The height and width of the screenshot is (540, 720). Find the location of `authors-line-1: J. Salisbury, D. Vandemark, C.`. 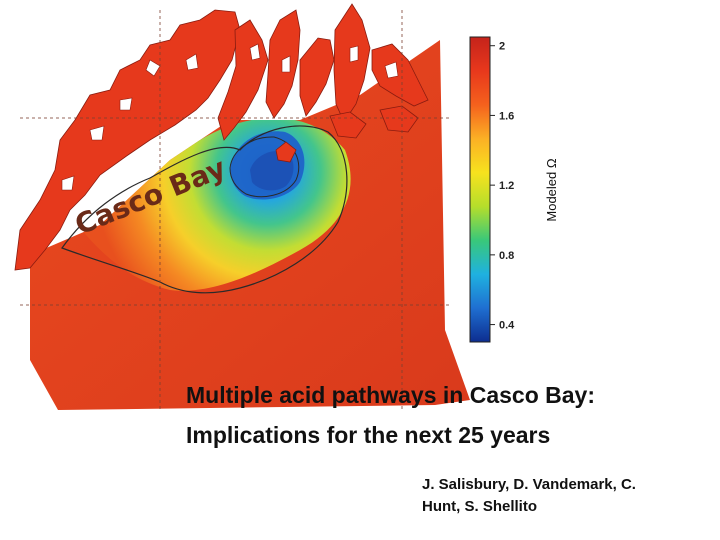

authors-line-1: J. Salisbury, D. Vandemark, C. is located at coordinates (529, 484).